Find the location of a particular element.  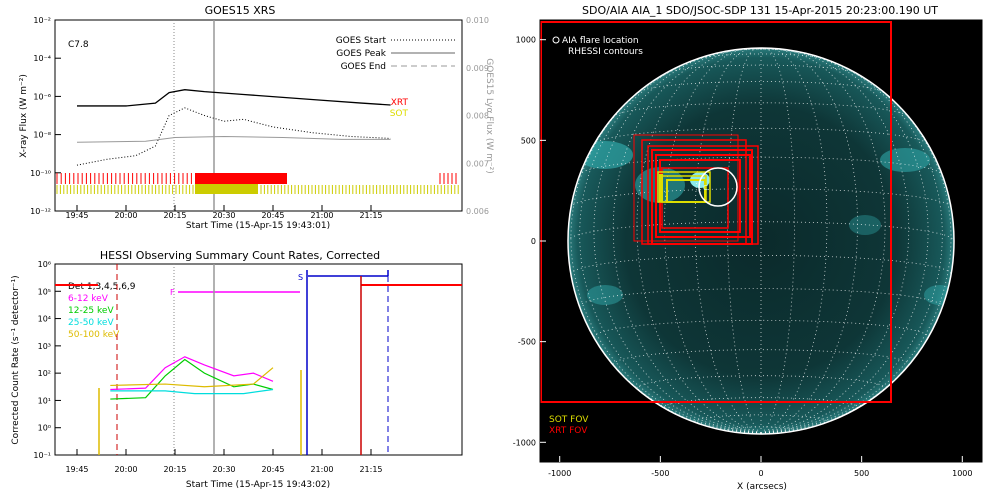

aia-flare-location is located at coordinates (718, 187).